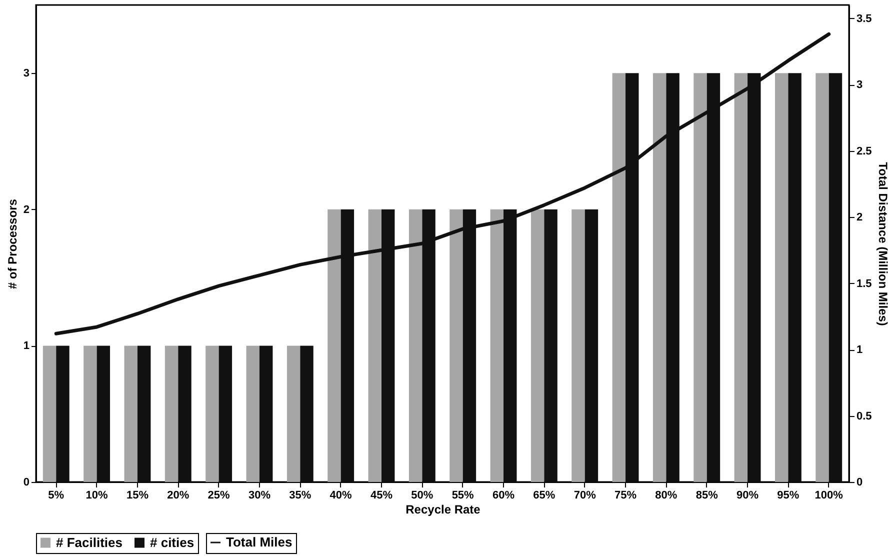  I want to click on legend-label: Total Miles, so click(259, 542).